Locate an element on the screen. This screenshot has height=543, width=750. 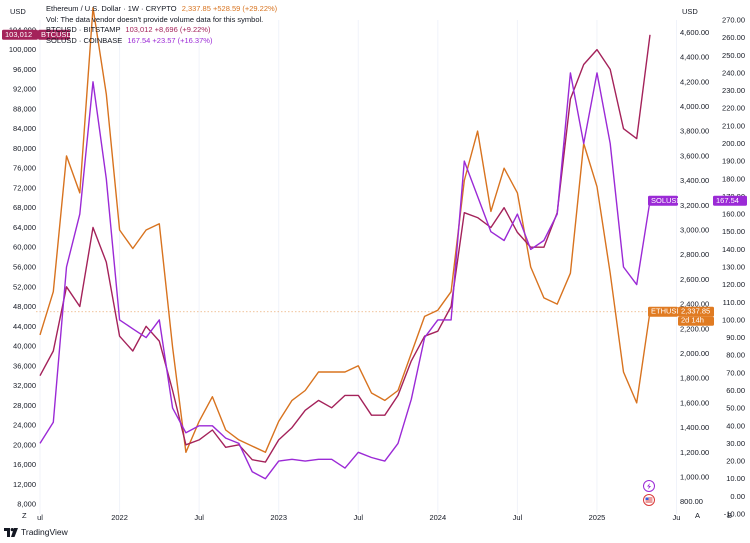
btc-axis-tick: 56,000 is located at coordinates (24, 267).